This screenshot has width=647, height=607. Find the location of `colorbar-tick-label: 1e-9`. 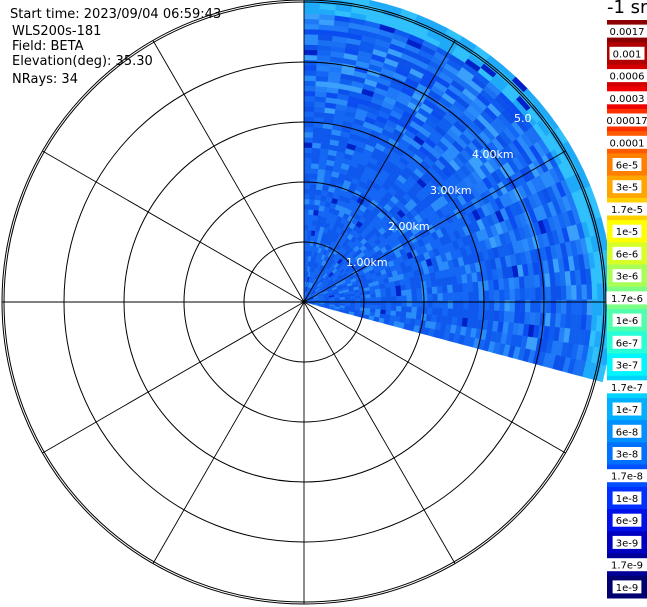

colorbar-tick-label: 1e-9 is located at coordinates (627, 588).